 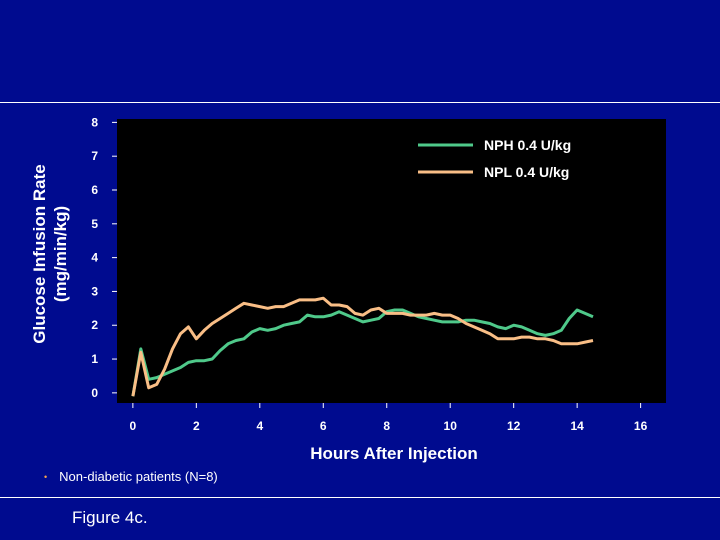 What do you see at coordinates (60, 254) in the screenshot?
I see `y-axis-title-line: (mg/min/kg)` at bounding box center [60, 254].